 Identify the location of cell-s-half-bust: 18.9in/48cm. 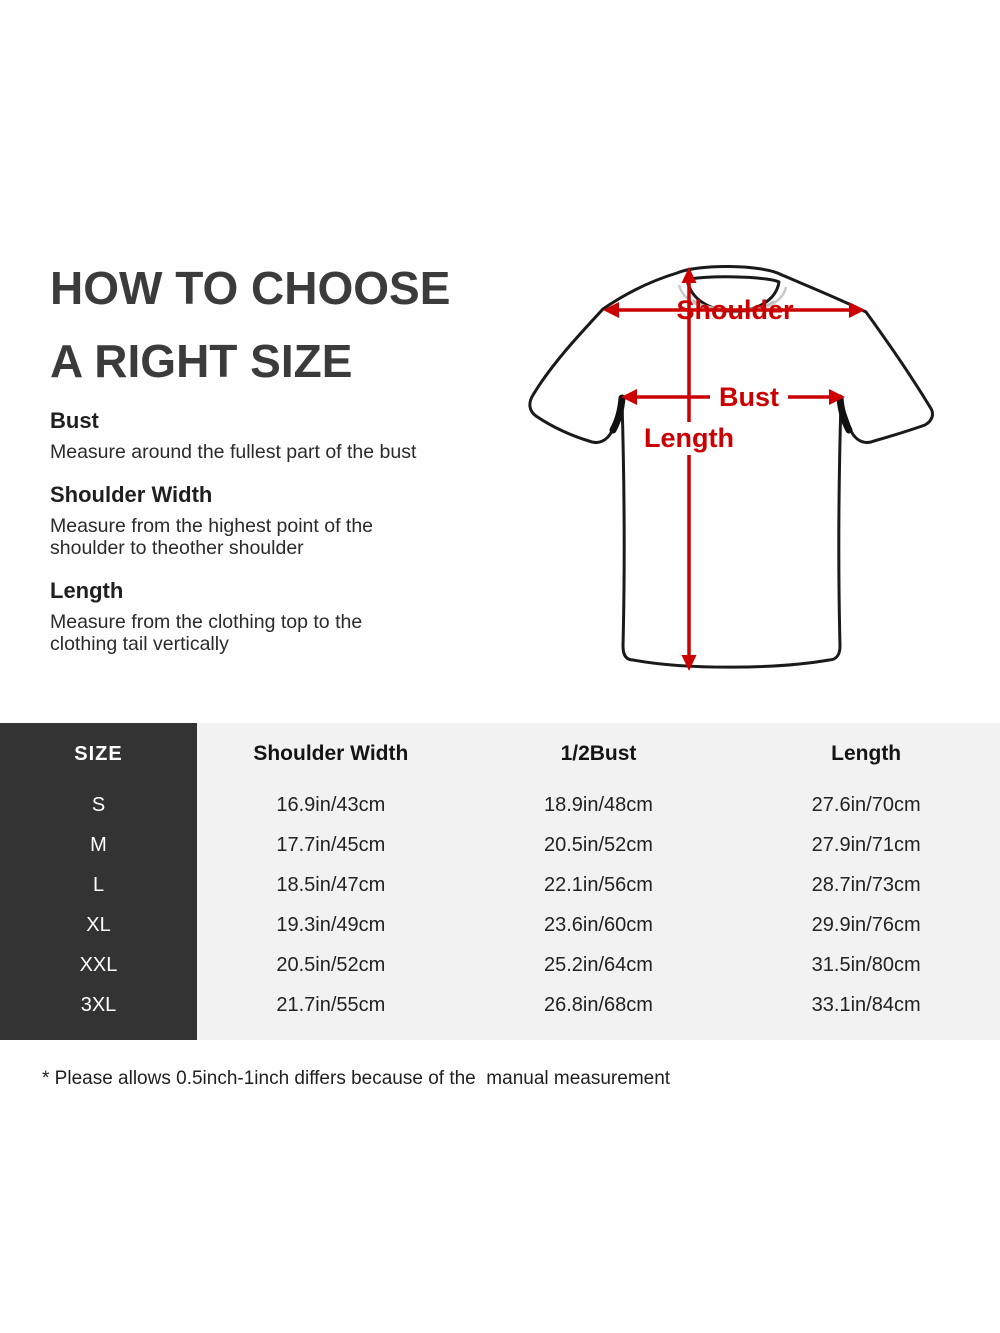
(598, 805).